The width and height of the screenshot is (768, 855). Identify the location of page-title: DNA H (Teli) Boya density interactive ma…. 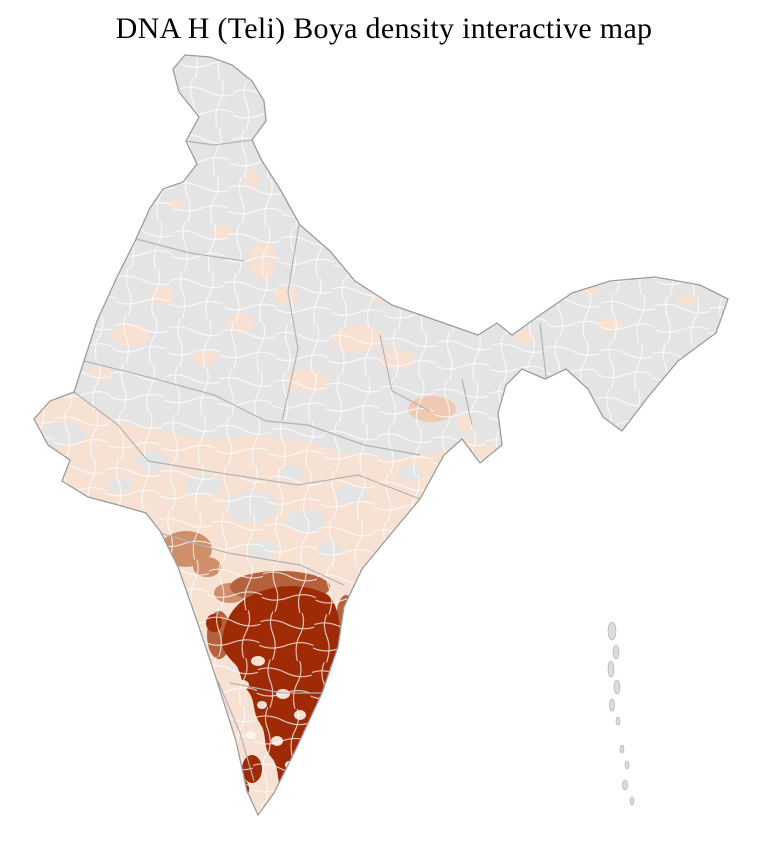
(384, 28).